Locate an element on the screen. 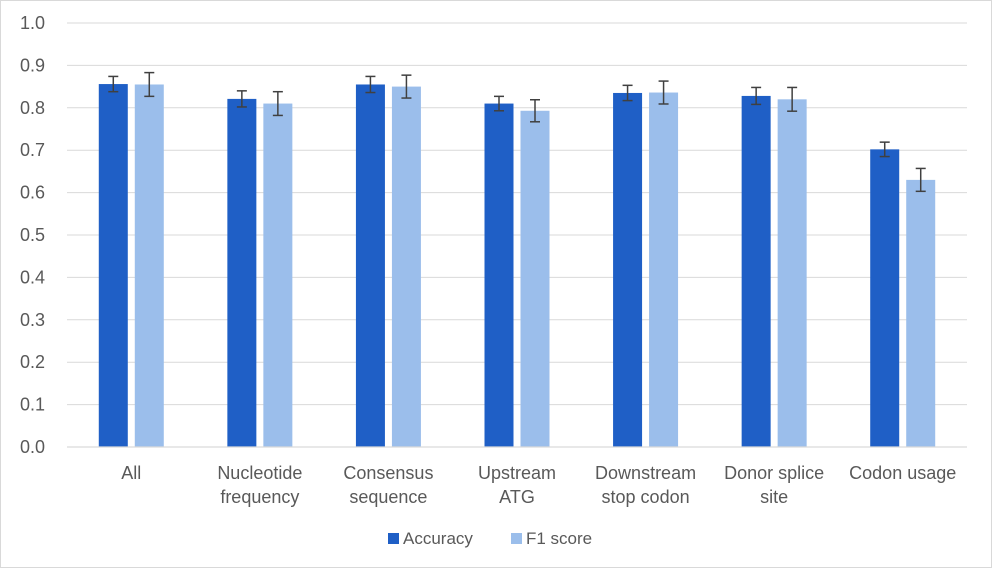 Image resolution: width=992 pixels, height=572 pixels. x-category-label-line: Downstream is located at coordinates (645, 473).